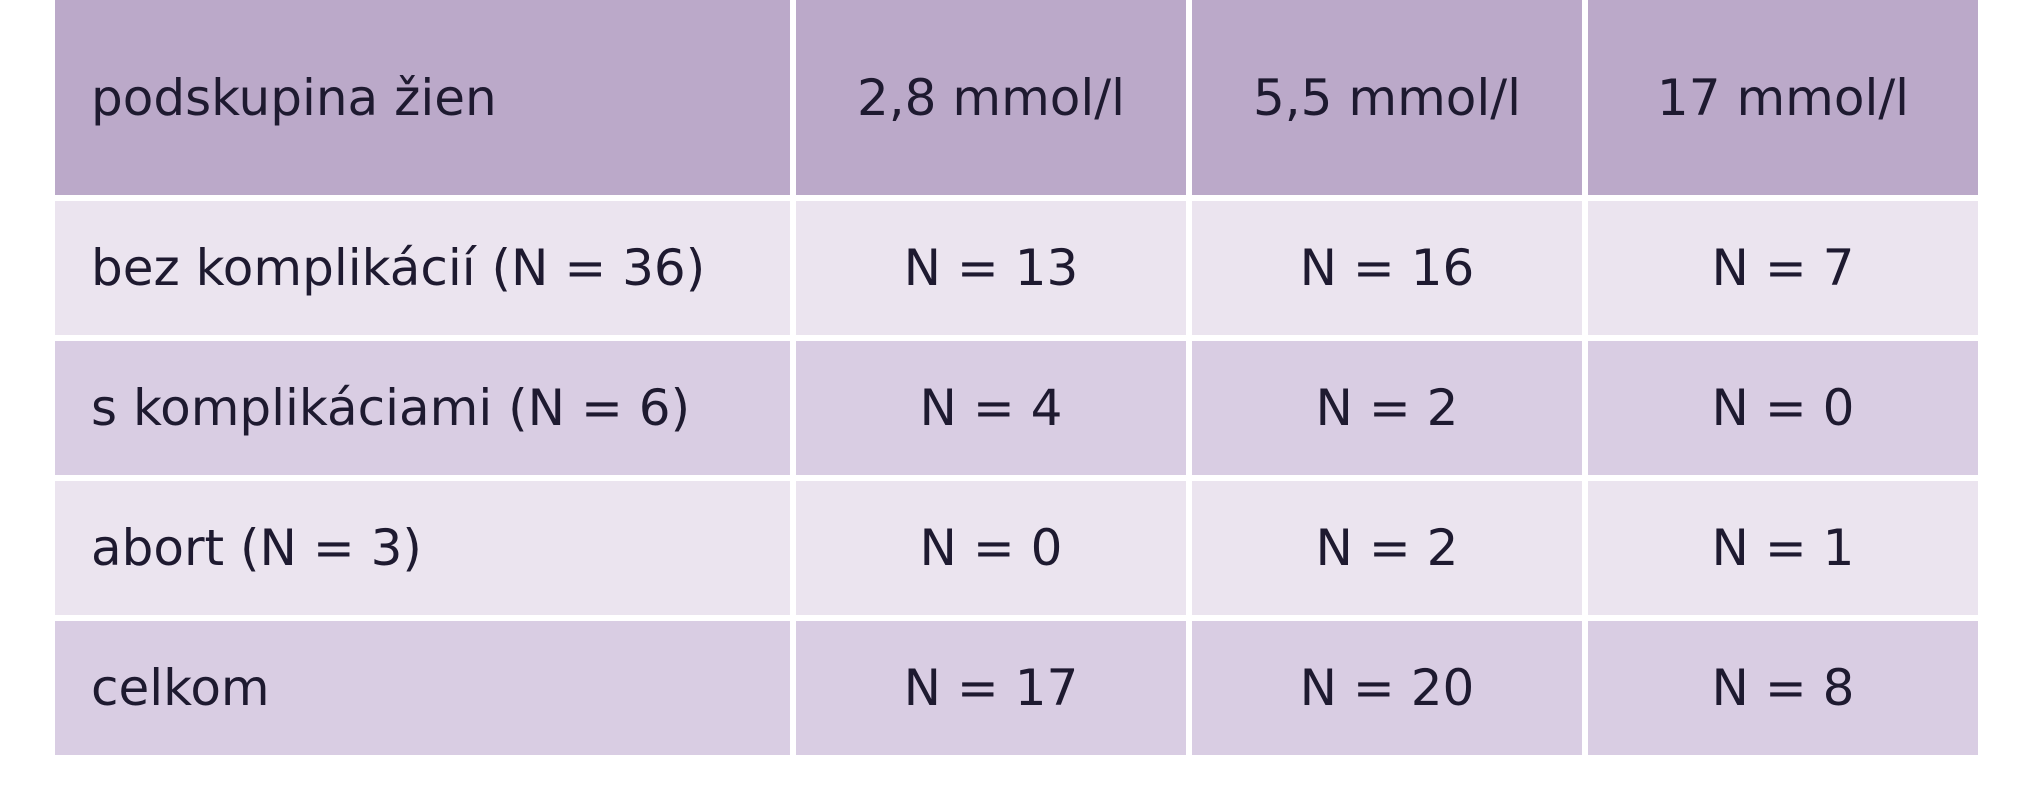 This screenshot has height=800, width=2040. What do you see at coordinates (422, 97) in the screenshot?
I see `header-cell: podskupina žien` at bounding box center [422, 97].